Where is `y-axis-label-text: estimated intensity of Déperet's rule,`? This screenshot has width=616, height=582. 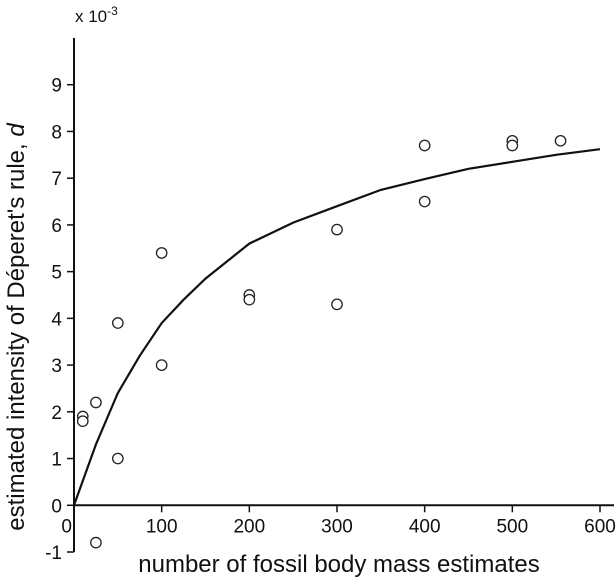 y-axis-label-text: estimated intensity of Déperet's rule, is located at coordinates (16, 334).